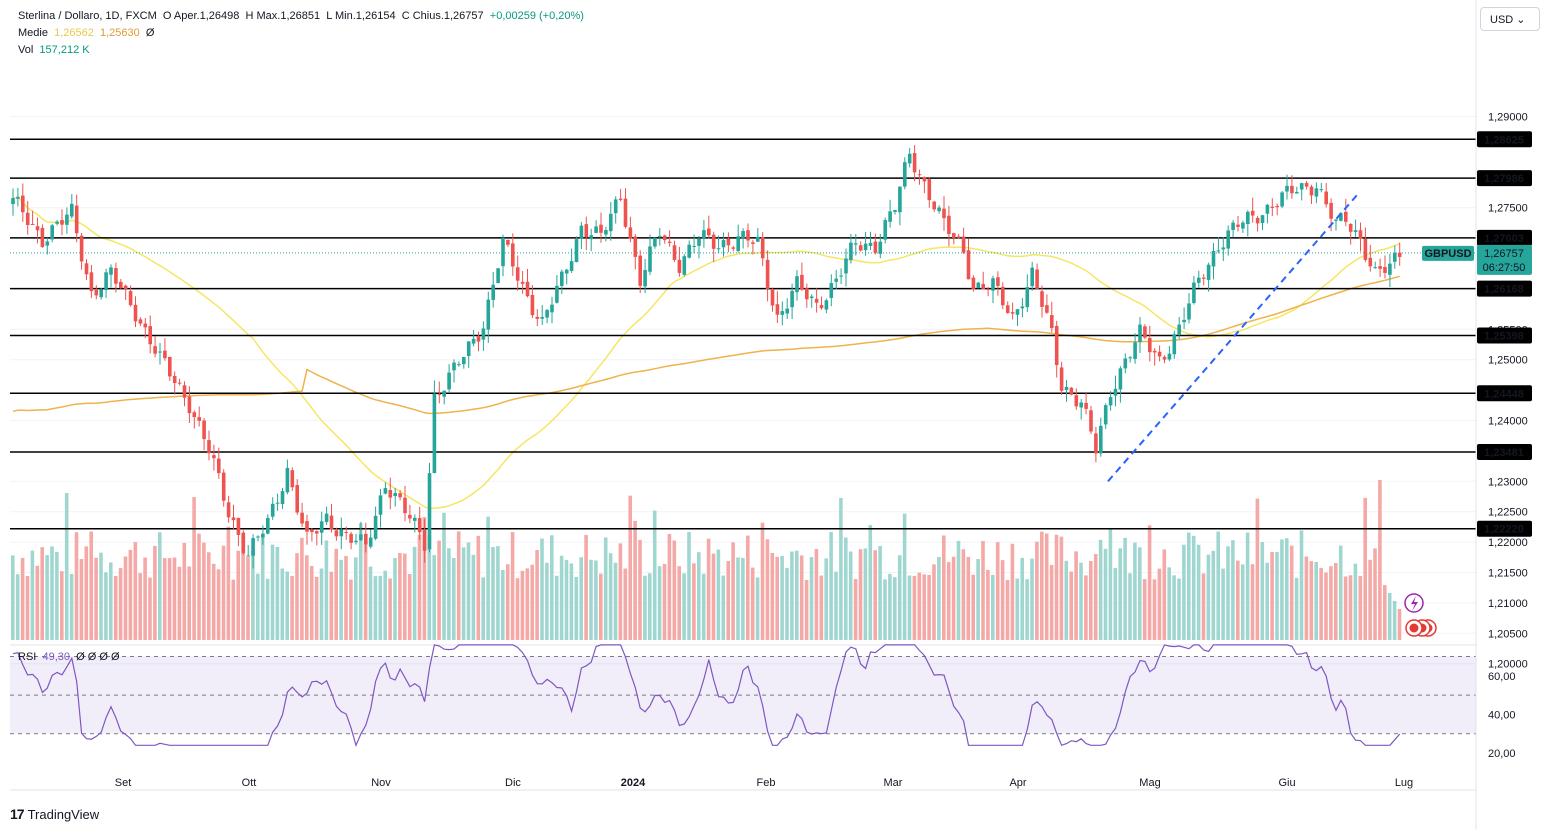  What do you see at coordinates (1510, 19) in the screenshot?
I see `currency-button: USD ⌄` at bounding box center [1510, 19].